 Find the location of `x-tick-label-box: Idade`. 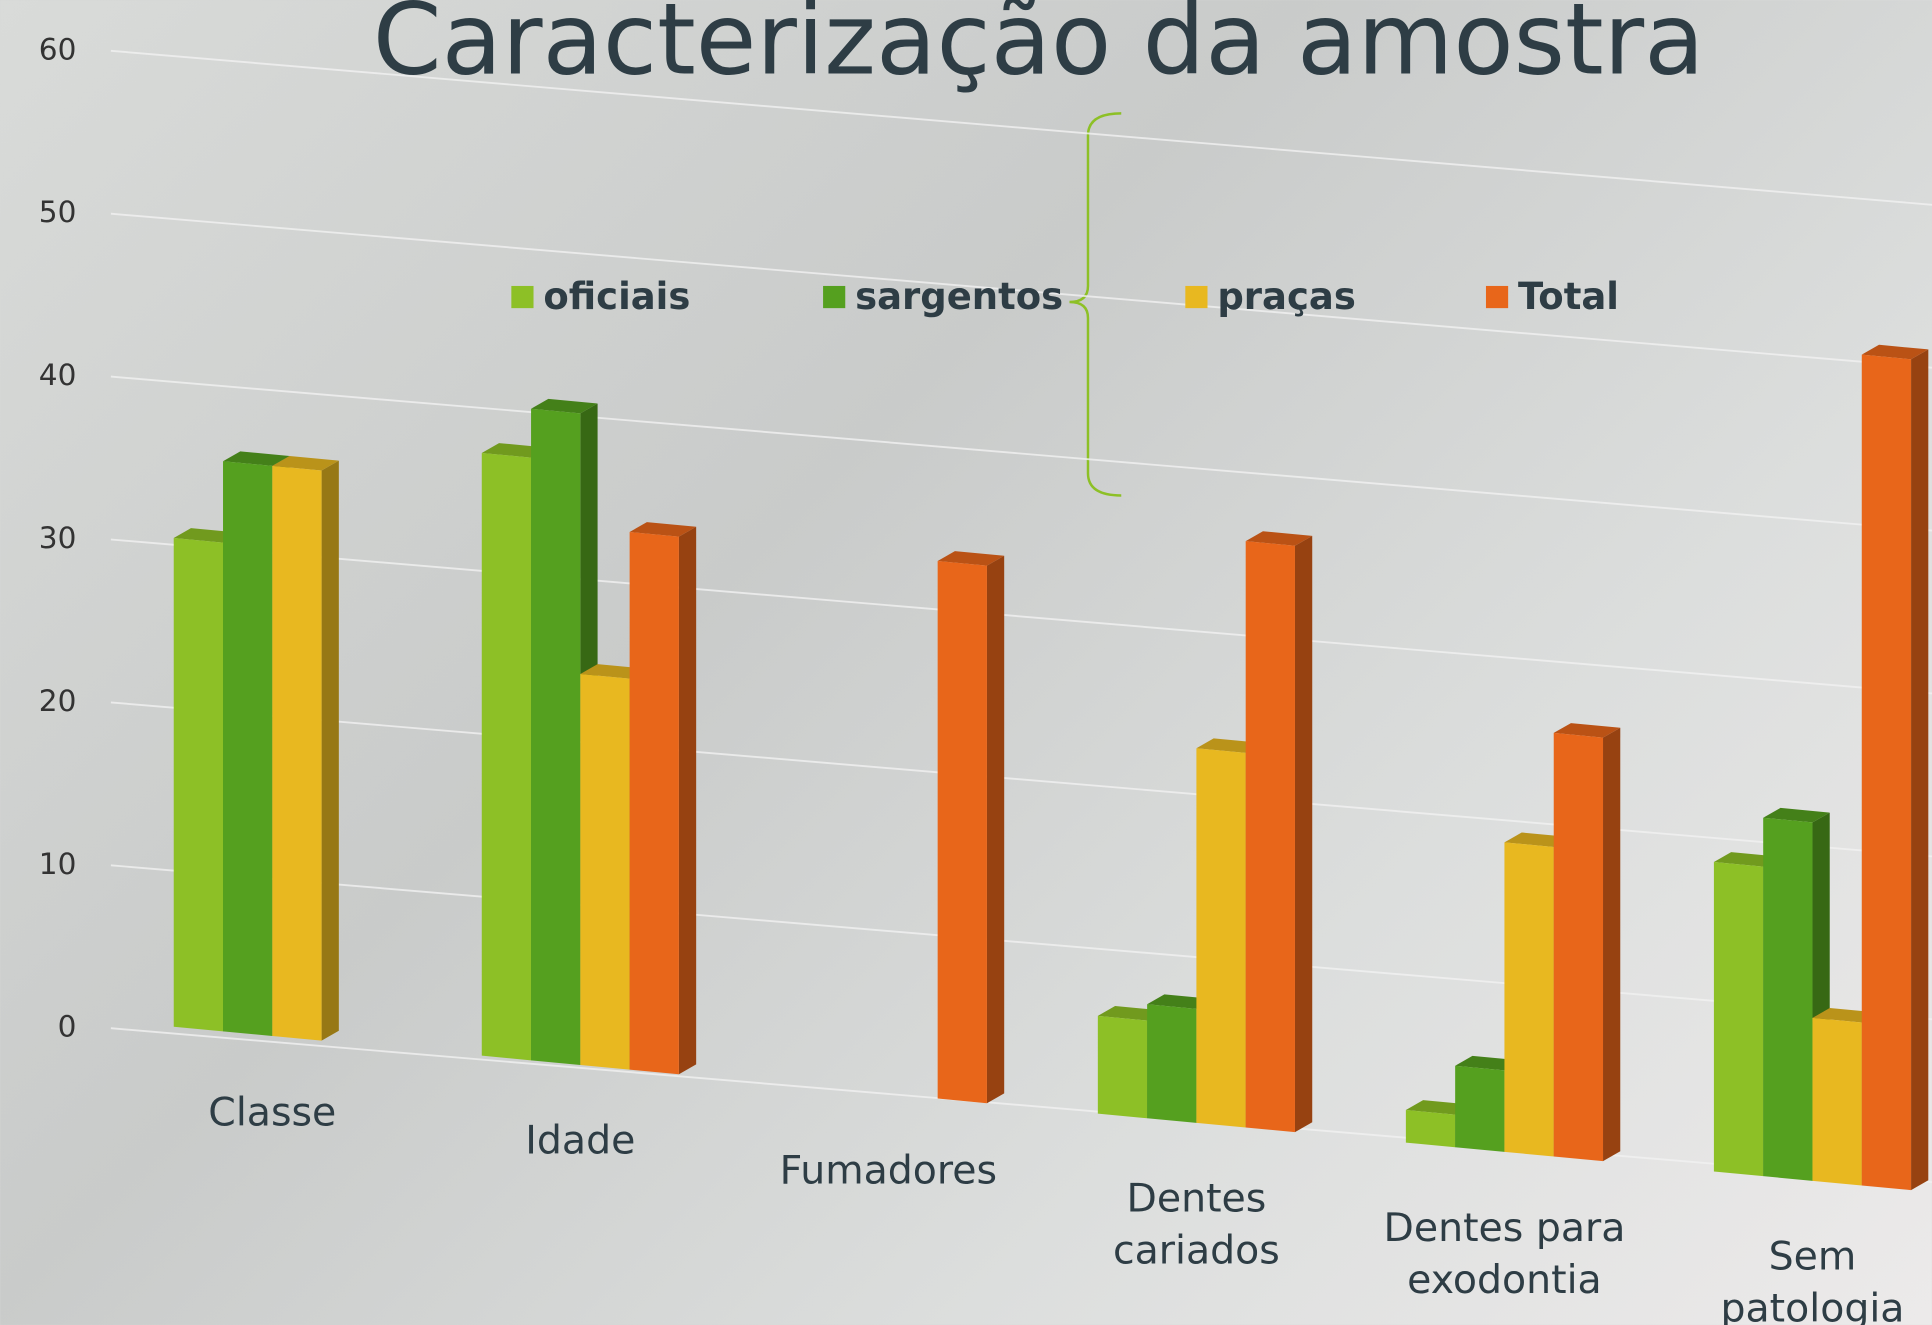

x-tick-label-box: Idade is located at coordinates (580, 1140).